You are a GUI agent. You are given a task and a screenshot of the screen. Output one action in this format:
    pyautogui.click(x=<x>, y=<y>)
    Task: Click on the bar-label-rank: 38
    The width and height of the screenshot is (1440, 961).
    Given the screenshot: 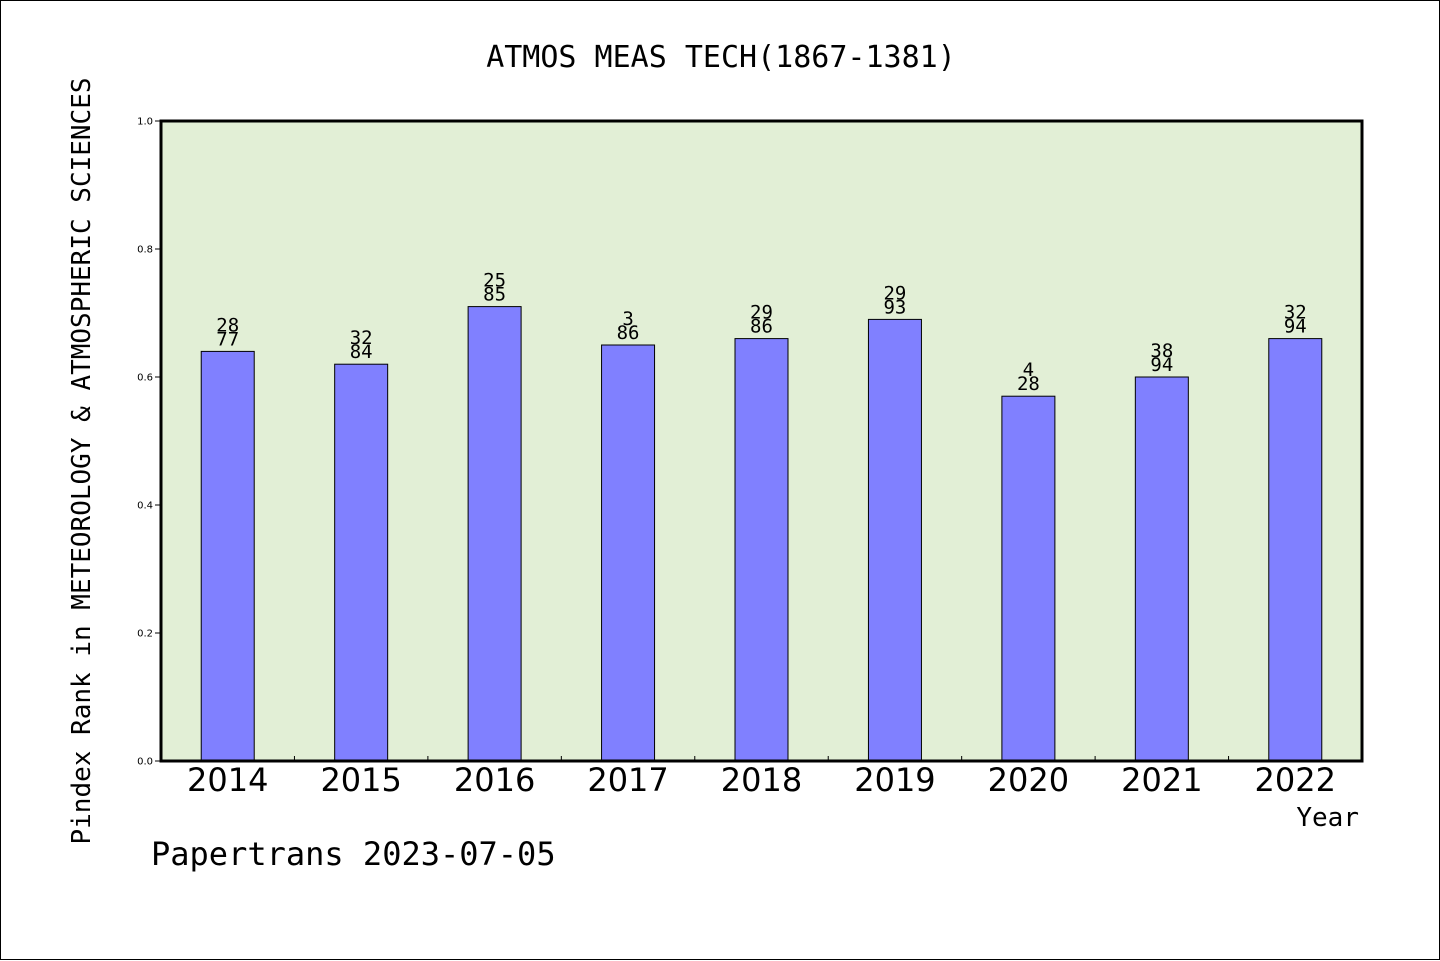 What is the action you would take?
    pyautogui.click(x=1161, y=351)
    